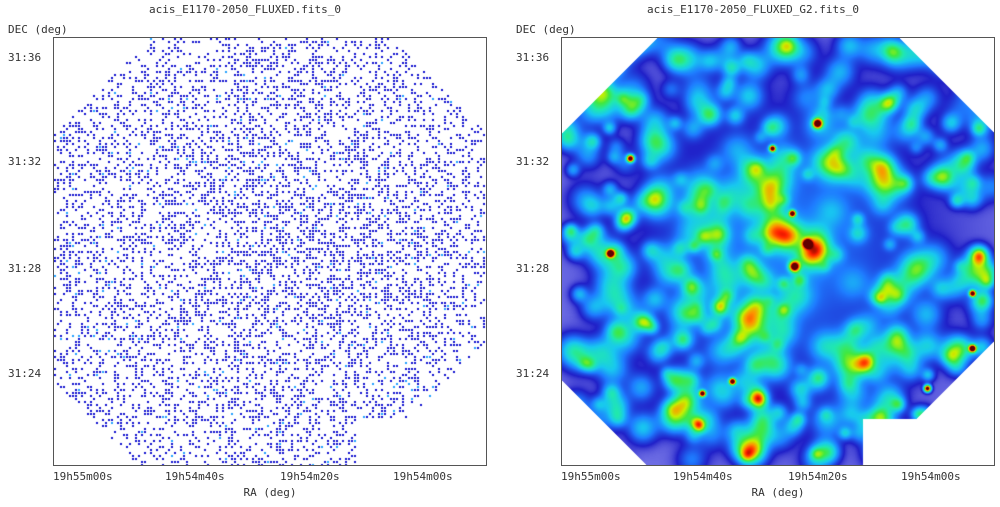 The image size is (1000, 507). Describe the element at coordinates (245, 9) in the screenshot. I see `panel-title: acis_E1170-2050_FLUXED.fits_0` at that location.